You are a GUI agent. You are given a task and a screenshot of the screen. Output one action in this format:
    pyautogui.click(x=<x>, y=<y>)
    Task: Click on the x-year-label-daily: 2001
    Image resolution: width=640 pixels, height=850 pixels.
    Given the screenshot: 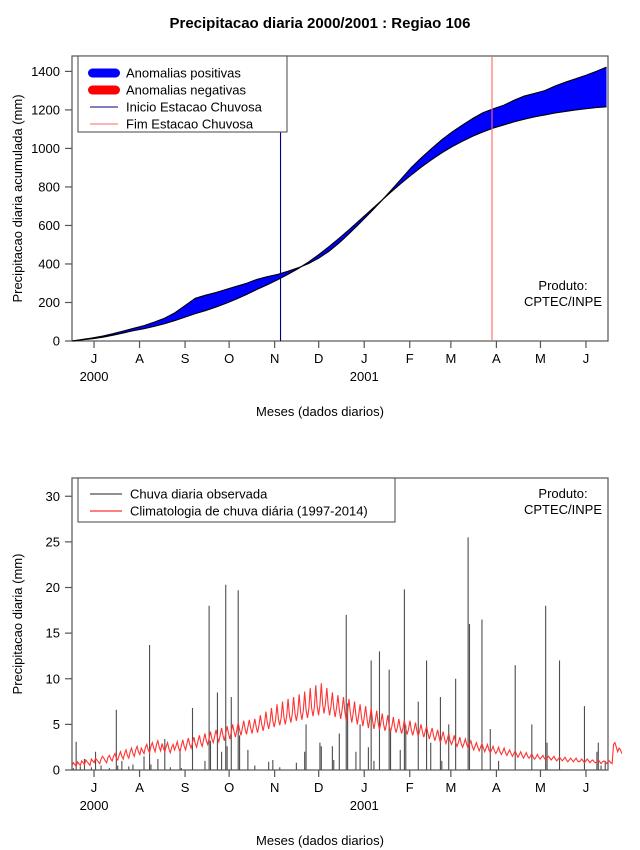 What is the action you would take?
    pyautogui.click(x=364, y=805)
    